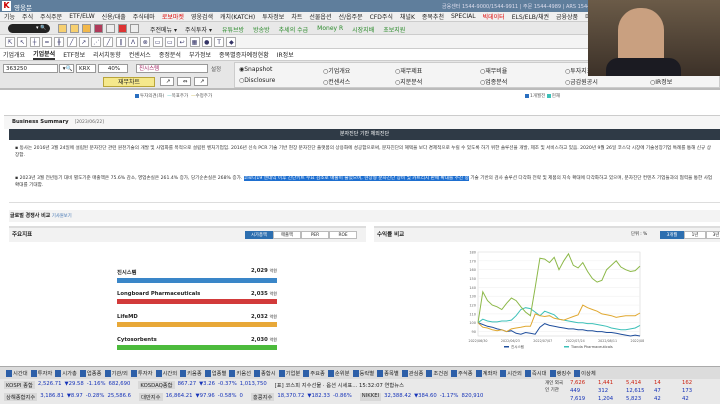 The height and width of the screenshot is (404, 720). Describe the element at coordinates (408, 70) in the screenshot. I see `report-radio: ○재무제표` at that location.